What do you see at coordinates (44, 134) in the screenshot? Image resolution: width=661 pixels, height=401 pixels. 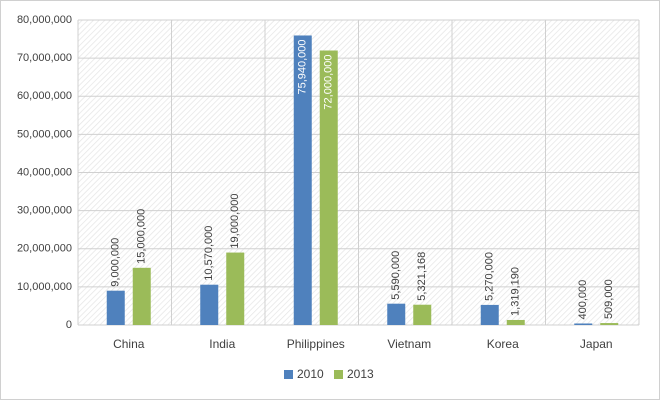 I see `y-tick-label: 50,000,000` at bounding box center [44, 134].